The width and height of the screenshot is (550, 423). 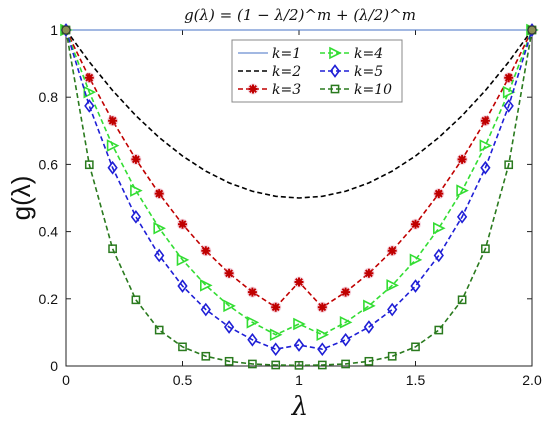 I want to click on legend-item: k=1, so click(x=269, y=54).